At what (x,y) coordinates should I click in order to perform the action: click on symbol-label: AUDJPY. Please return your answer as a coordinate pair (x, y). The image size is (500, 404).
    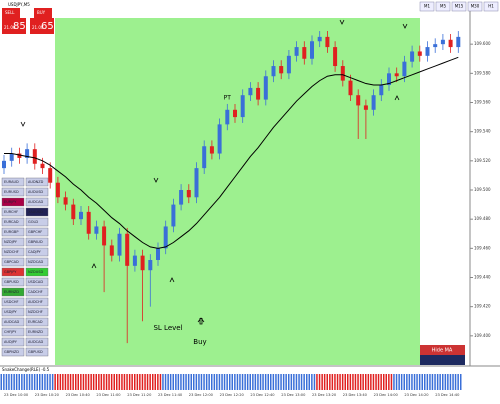
    Looking at the image, I should click on (11, 342).